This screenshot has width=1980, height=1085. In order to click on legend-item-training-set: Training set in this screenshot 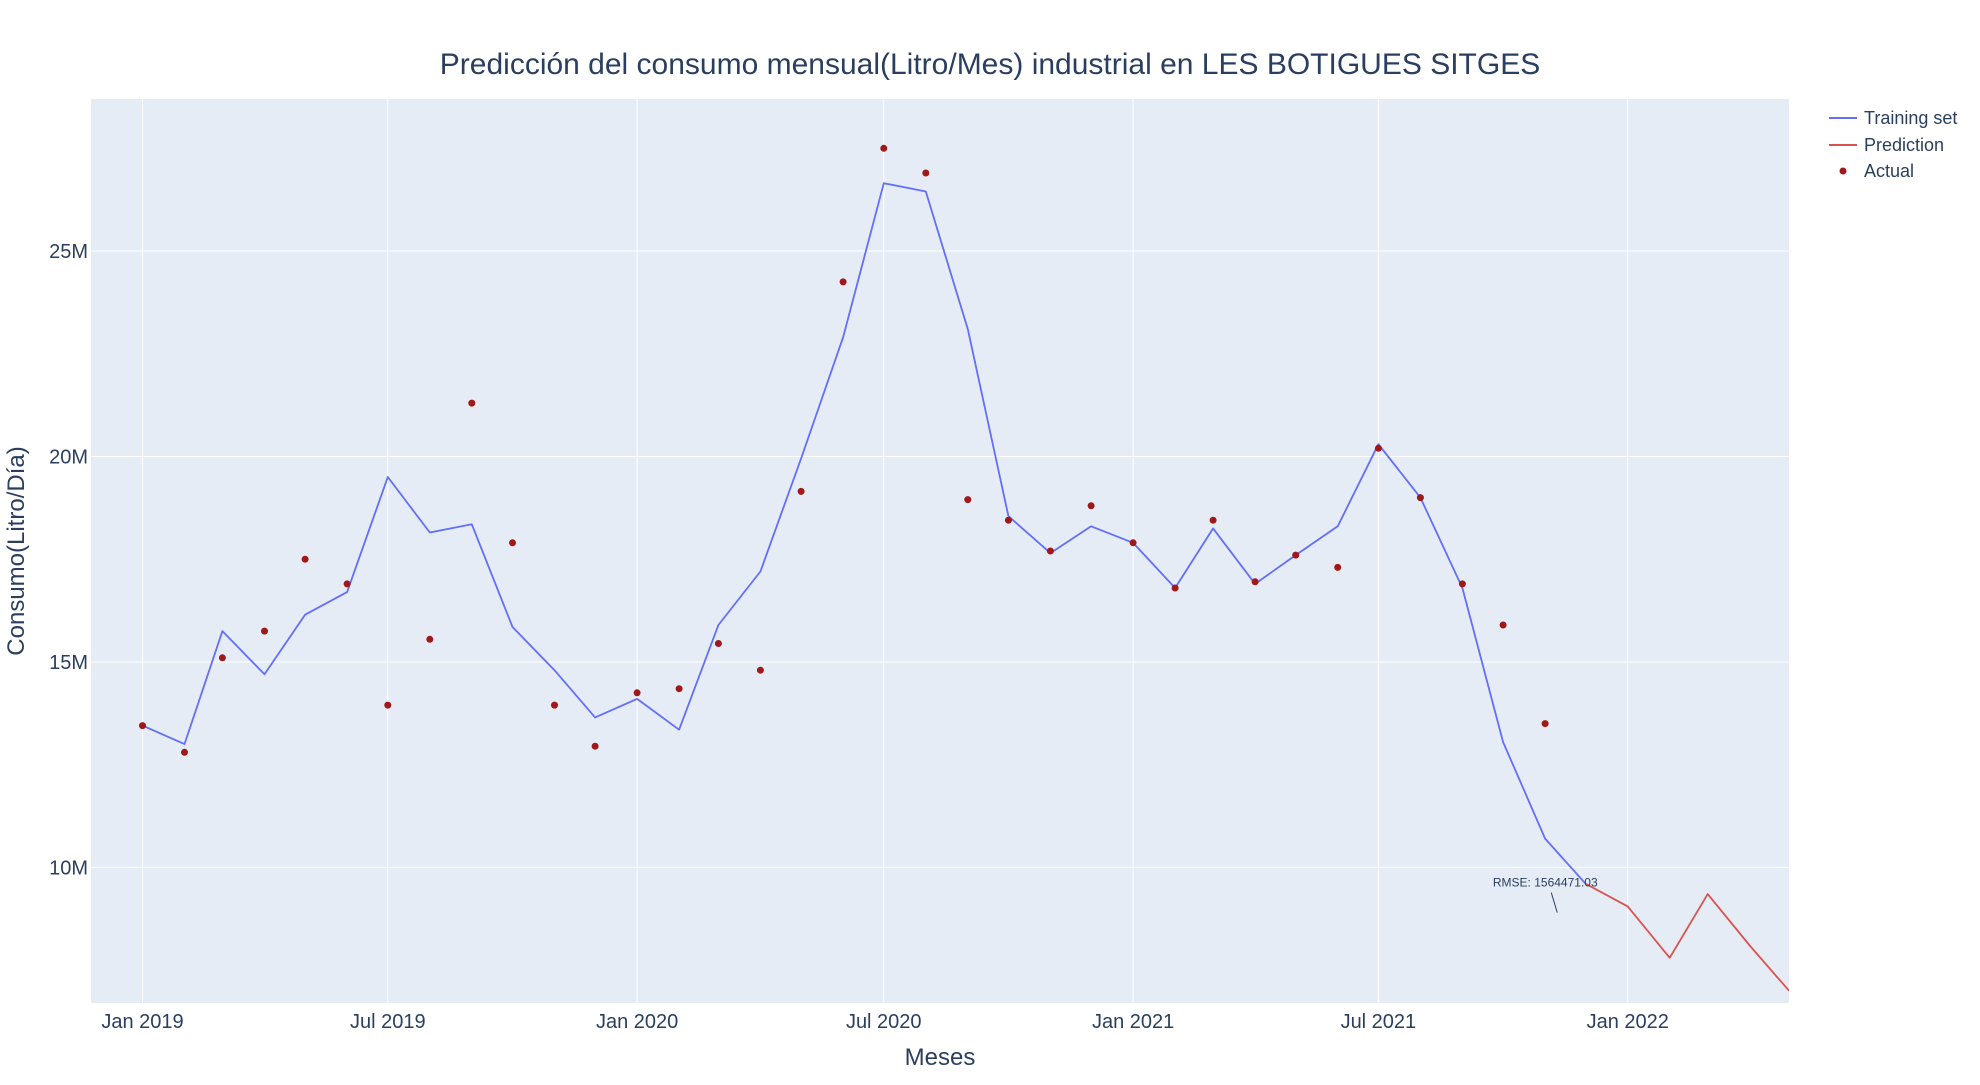, I will do `click(1893, 118)`.